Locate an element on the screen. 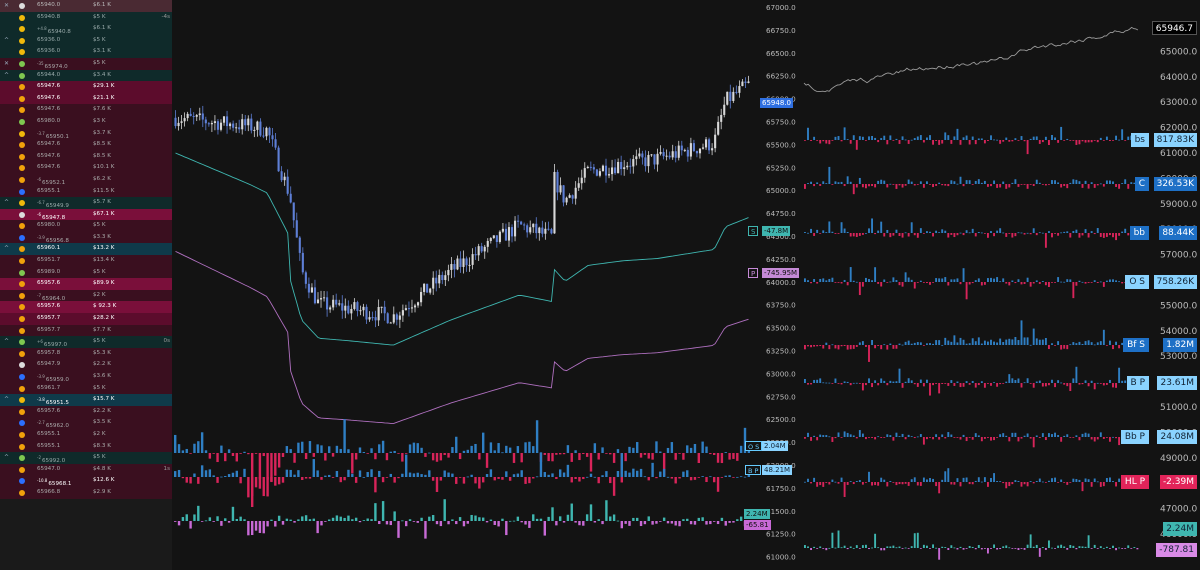  tape-row: ✕ 65940.0 $6.1 K is located at coordinates (86, 6).